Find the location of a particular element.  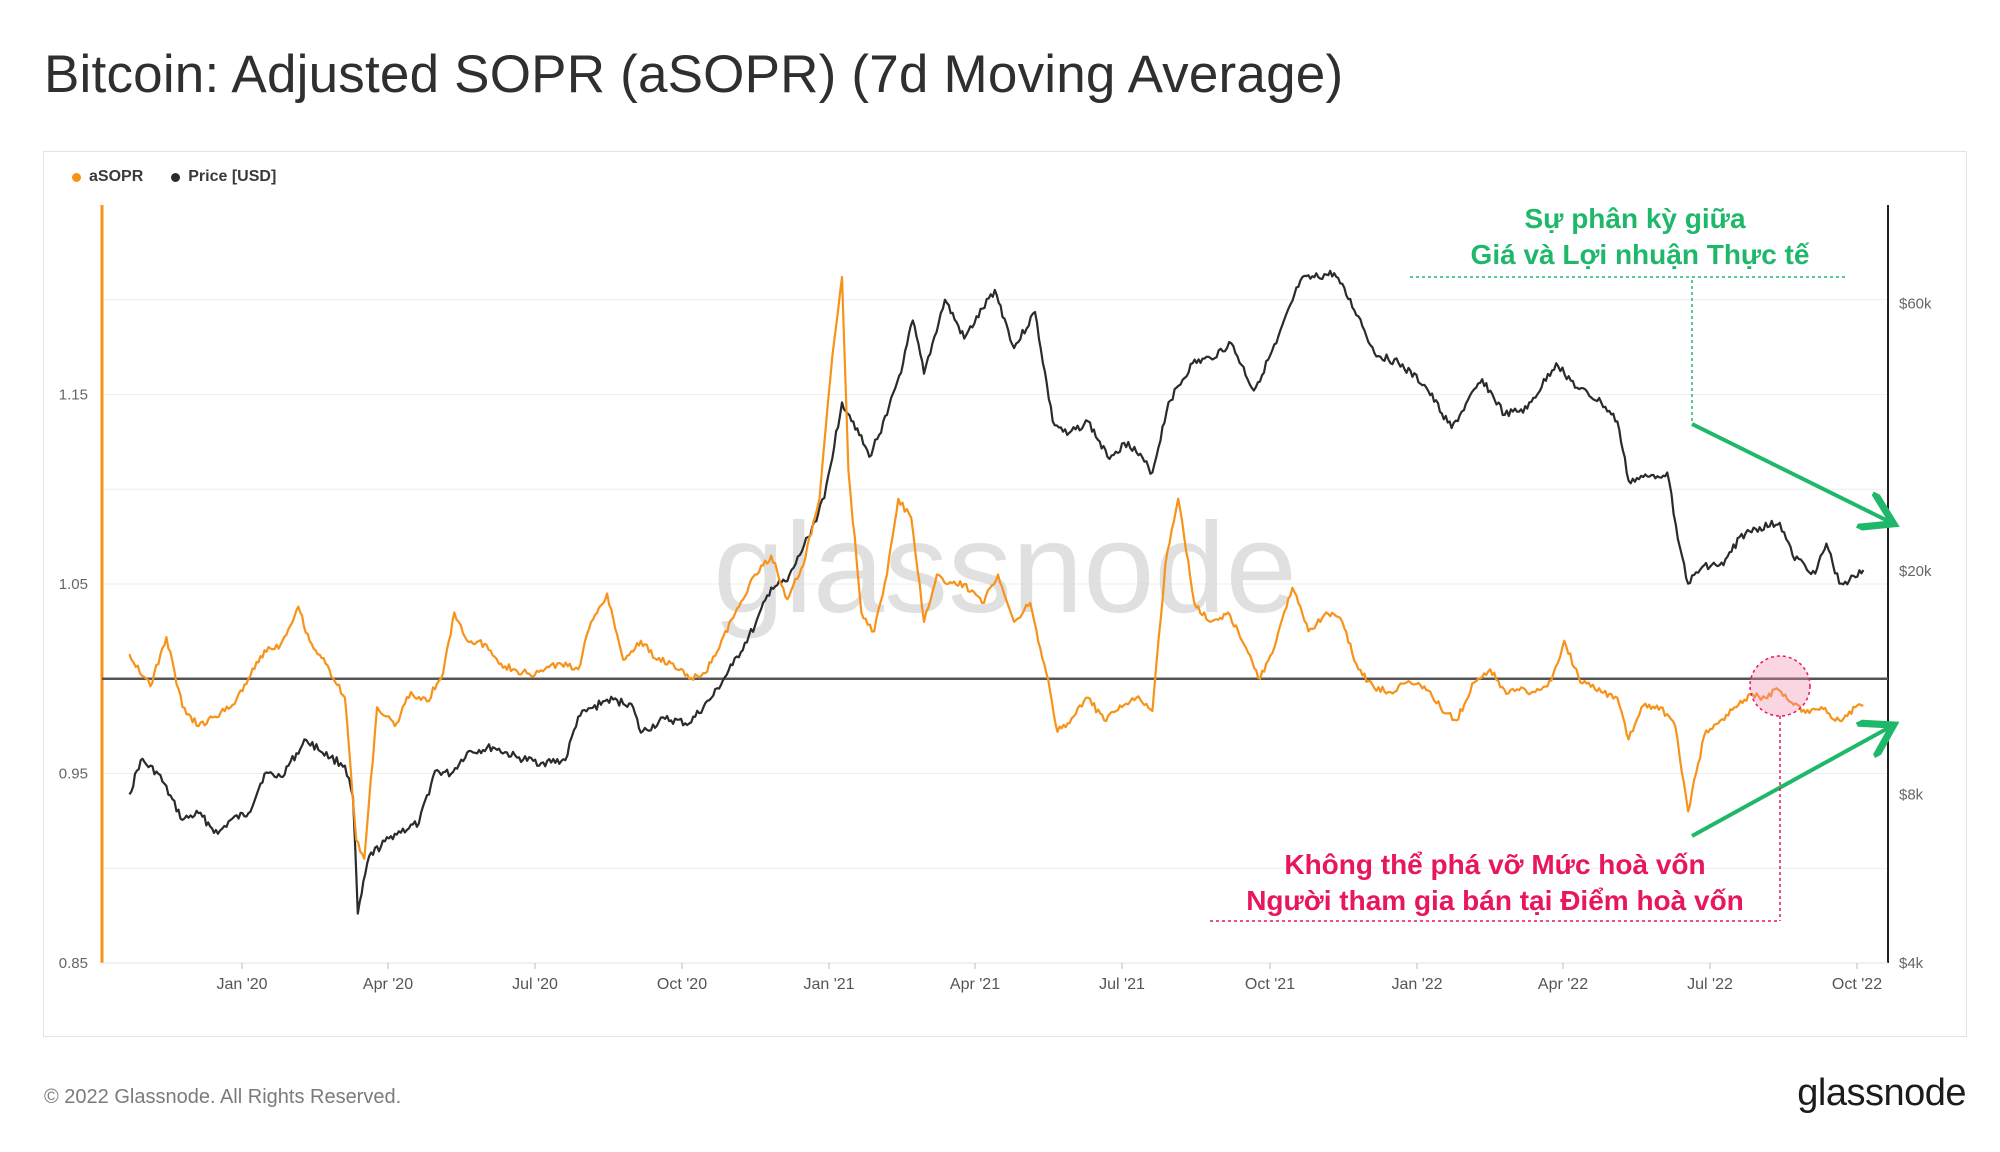

x-tick-label: Apr '22 is located at coordinates (1563, 984).